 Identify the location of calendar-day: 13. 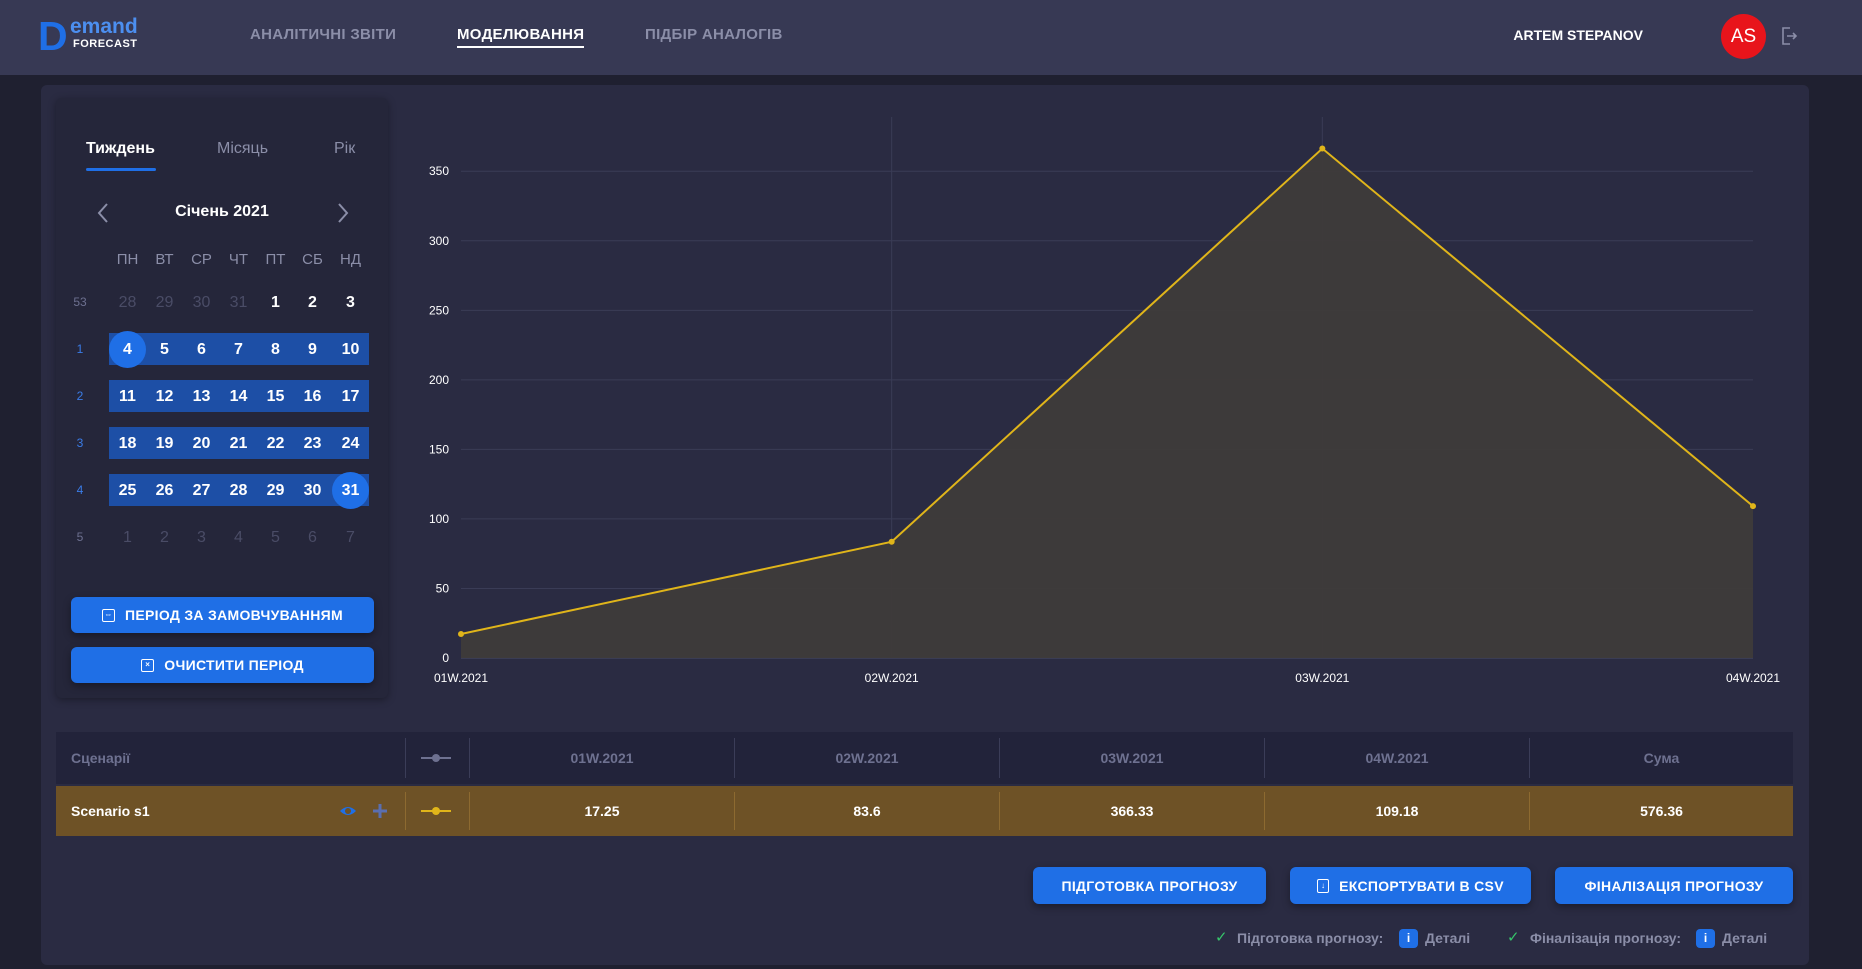
(201, 396).